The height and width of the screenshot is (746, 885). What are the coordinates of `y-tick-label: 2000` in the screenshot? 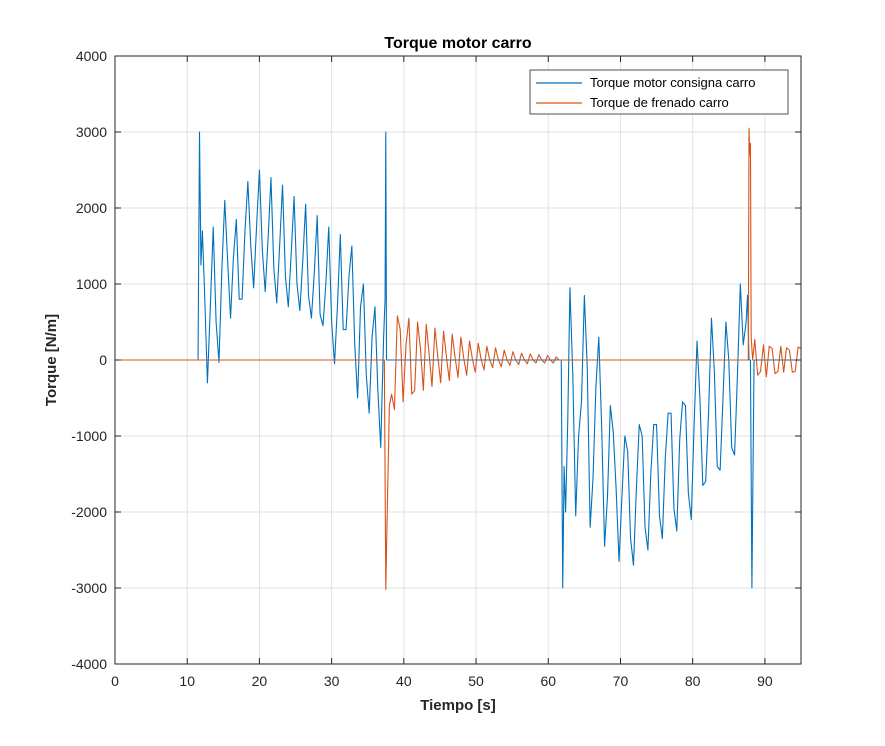 It's located at (91, 208).